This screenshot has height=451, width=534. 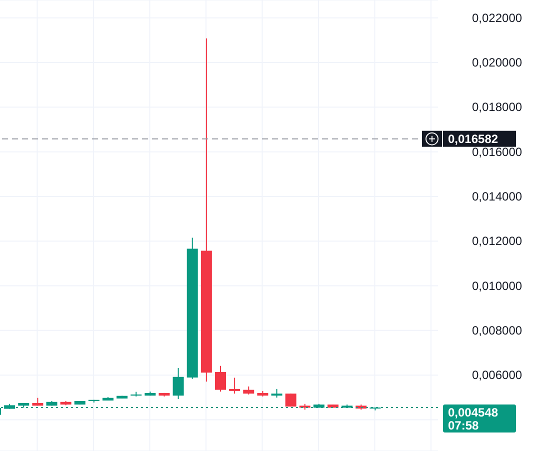 What do you see at coordinates (497, 17) in the screenshot?
I see `y-tick-label: 0,022000` at bounding box center [497, 17].